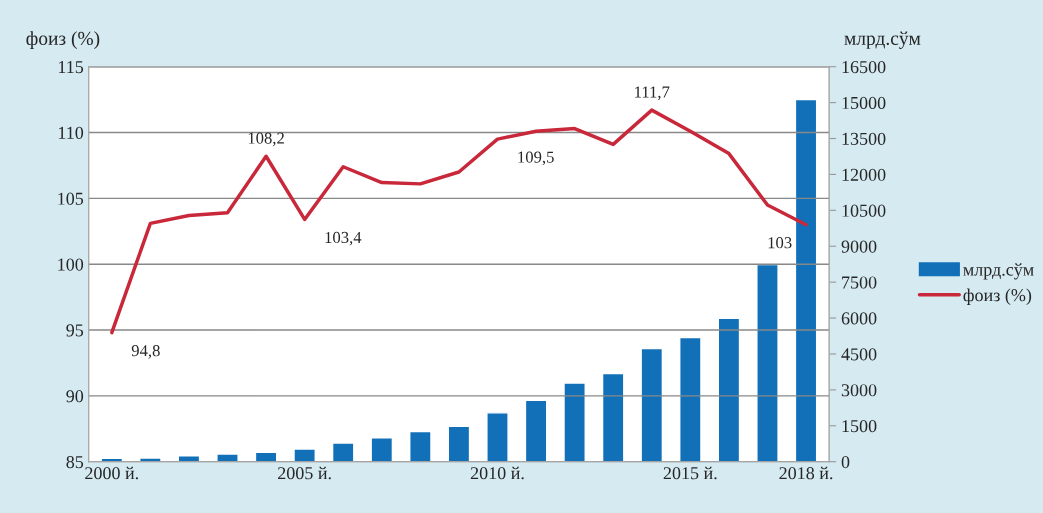 The width and height of the screenshot is (1043, 513). What do you see at coordinates (536, 158) in the screenshot?
I see `data-label: 109,5` at bounding box center [536, 158].